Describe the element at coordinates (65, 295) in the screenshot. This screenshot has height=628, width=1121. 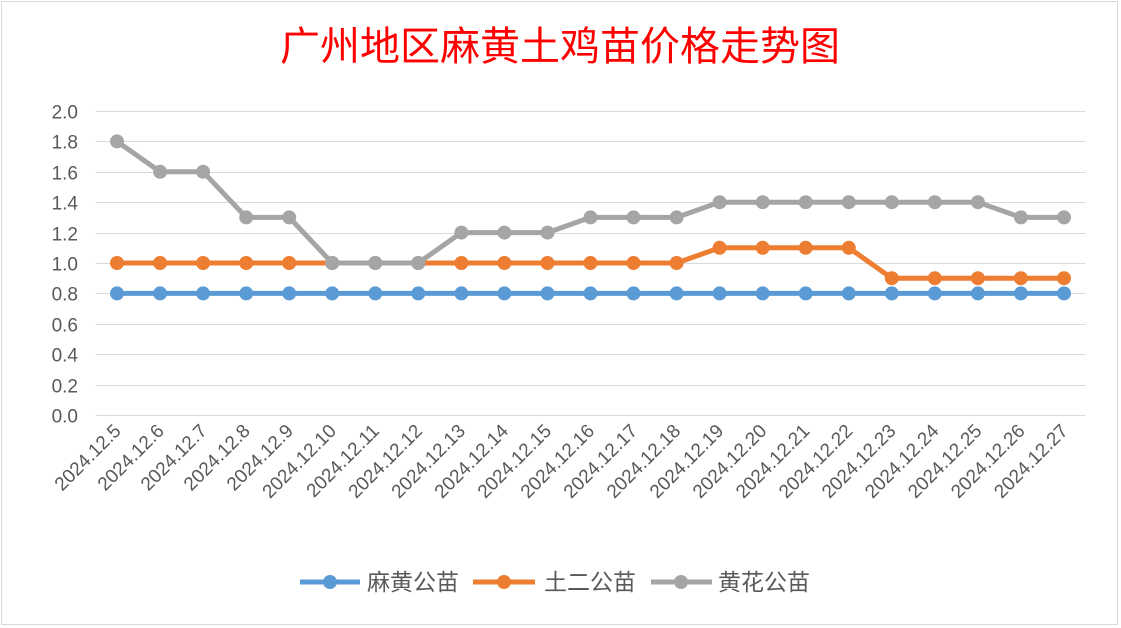
I see `y-tick-label: 0.8` at that location.